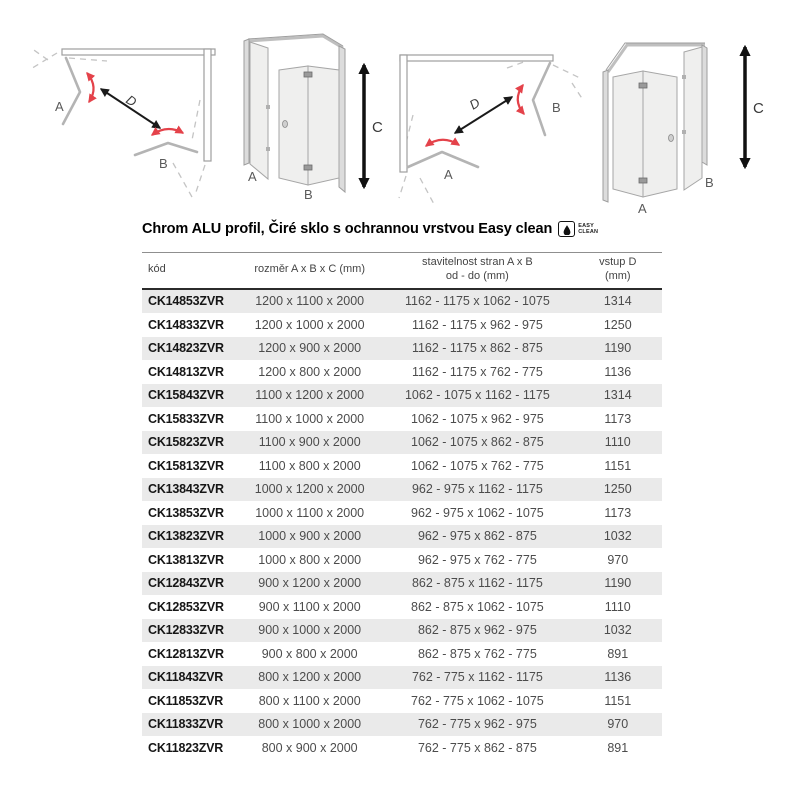  I want to click on cell-stavitelnost: 762 - 775 x 962 - 975, so click(477, 724).